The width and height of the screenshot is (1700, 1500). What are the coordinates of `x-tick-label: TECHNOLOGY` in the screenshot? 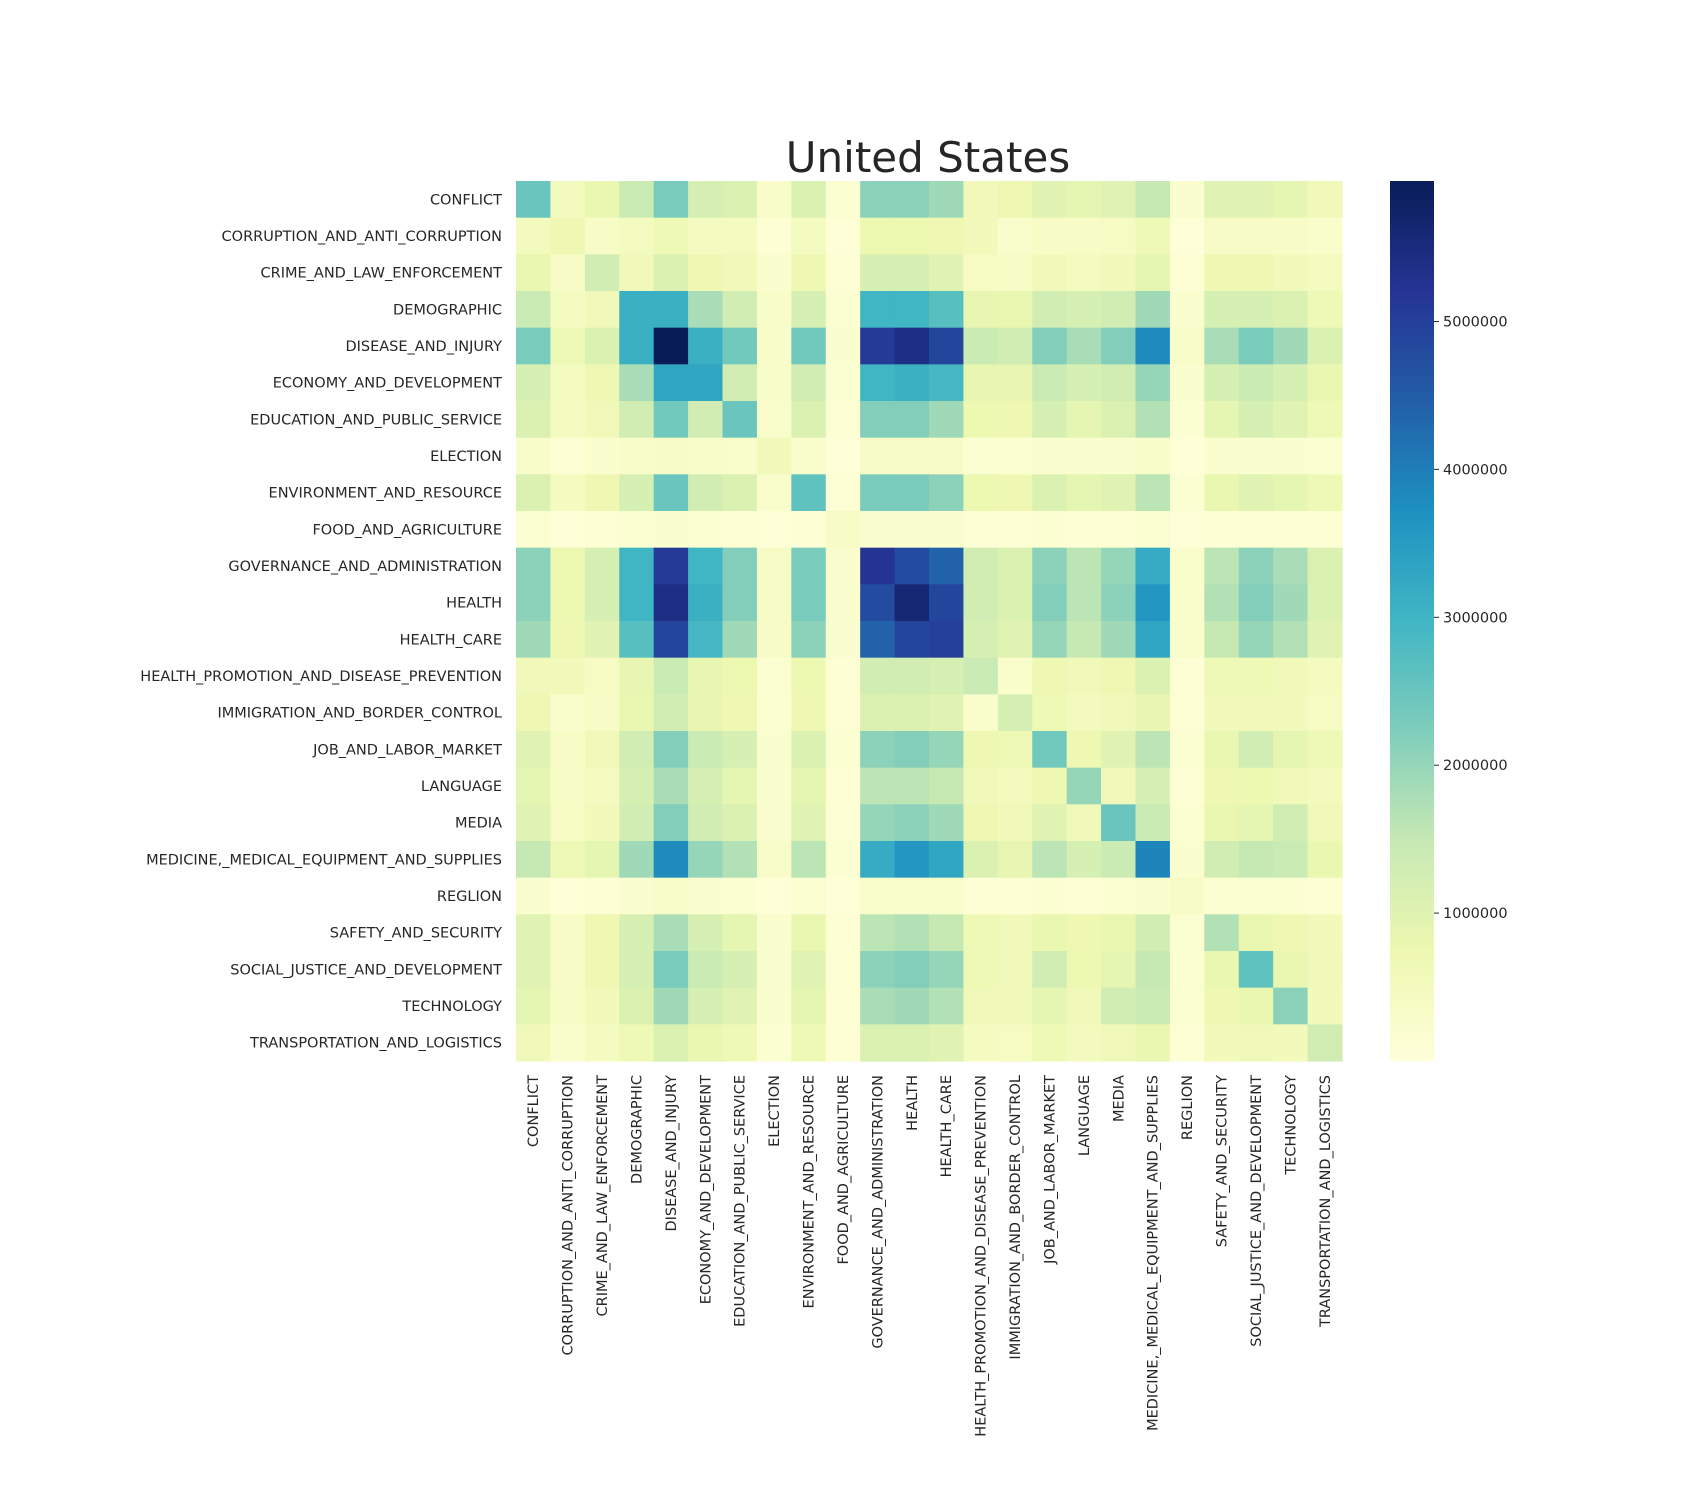 It's located at (1291, 1125).